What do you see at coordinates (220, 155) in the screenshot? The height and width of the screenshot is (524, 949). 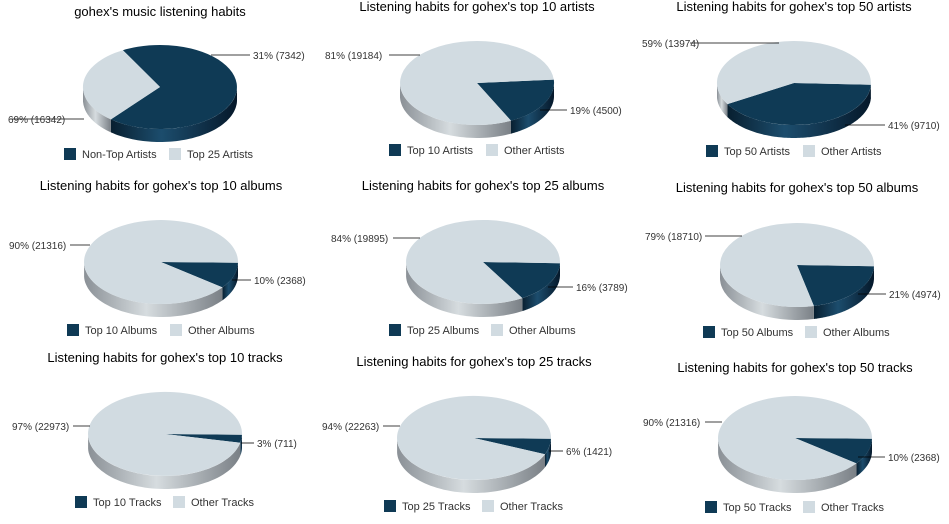 I see `legend-label: Top 25 Artists` at bounding box center [220, 155].